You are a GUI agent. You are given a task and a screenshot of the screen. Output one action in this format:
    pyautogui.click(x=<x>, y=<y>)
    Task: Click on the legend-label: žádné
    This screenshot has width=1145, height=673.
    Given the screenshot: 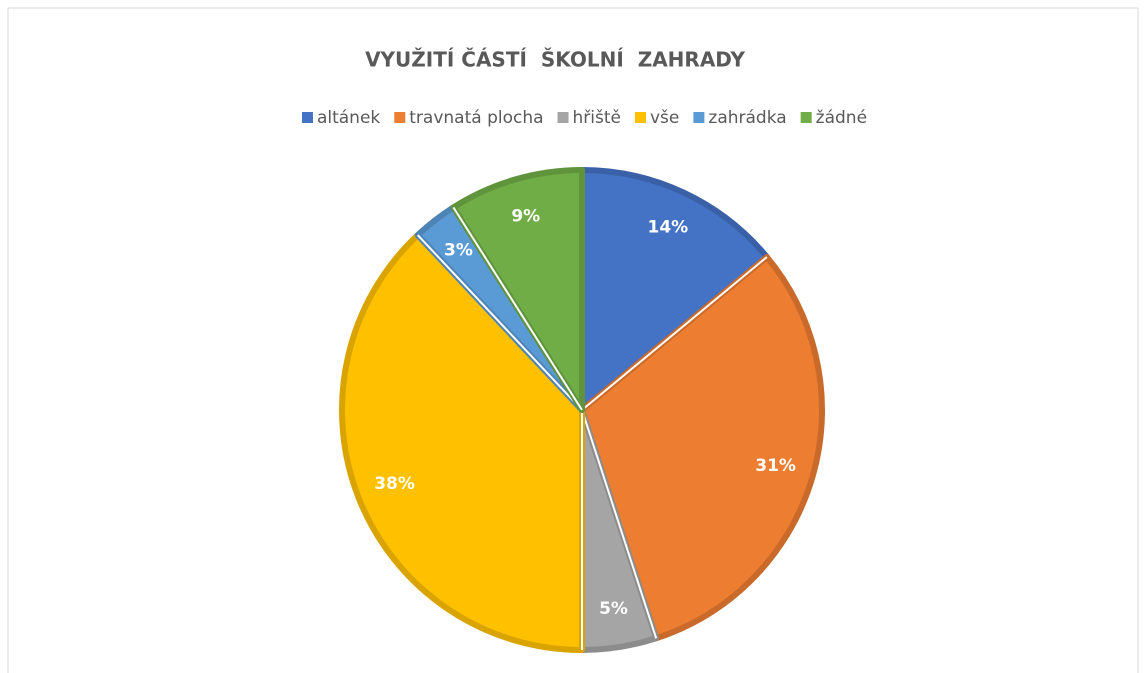 What is the action you would take?
    pyautogui.click(x=841, y=118)
    